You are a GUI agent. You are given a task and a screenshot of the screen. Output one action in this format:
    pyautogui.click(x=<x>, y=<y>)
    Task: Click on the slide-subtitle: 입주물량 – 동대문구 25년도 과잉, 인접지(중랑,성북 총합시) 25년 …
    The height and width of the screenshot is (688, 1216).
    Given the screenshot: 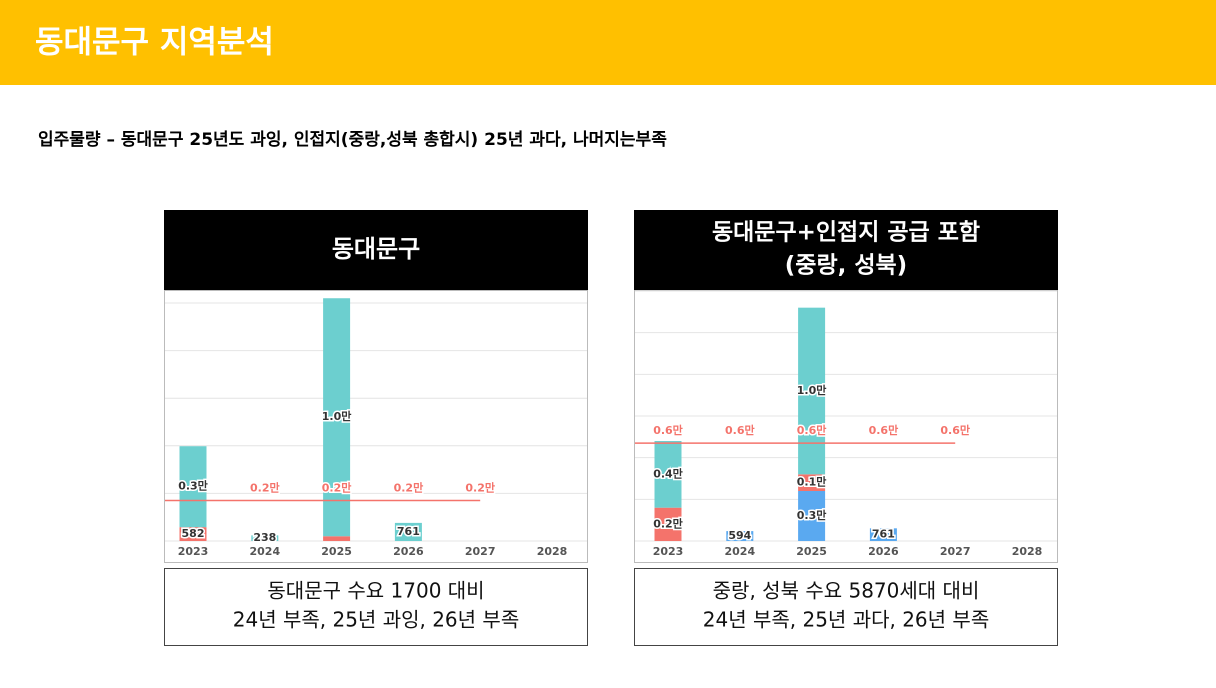 What is the action you would take?
    pyautogui.click(x=352, y=139)
    